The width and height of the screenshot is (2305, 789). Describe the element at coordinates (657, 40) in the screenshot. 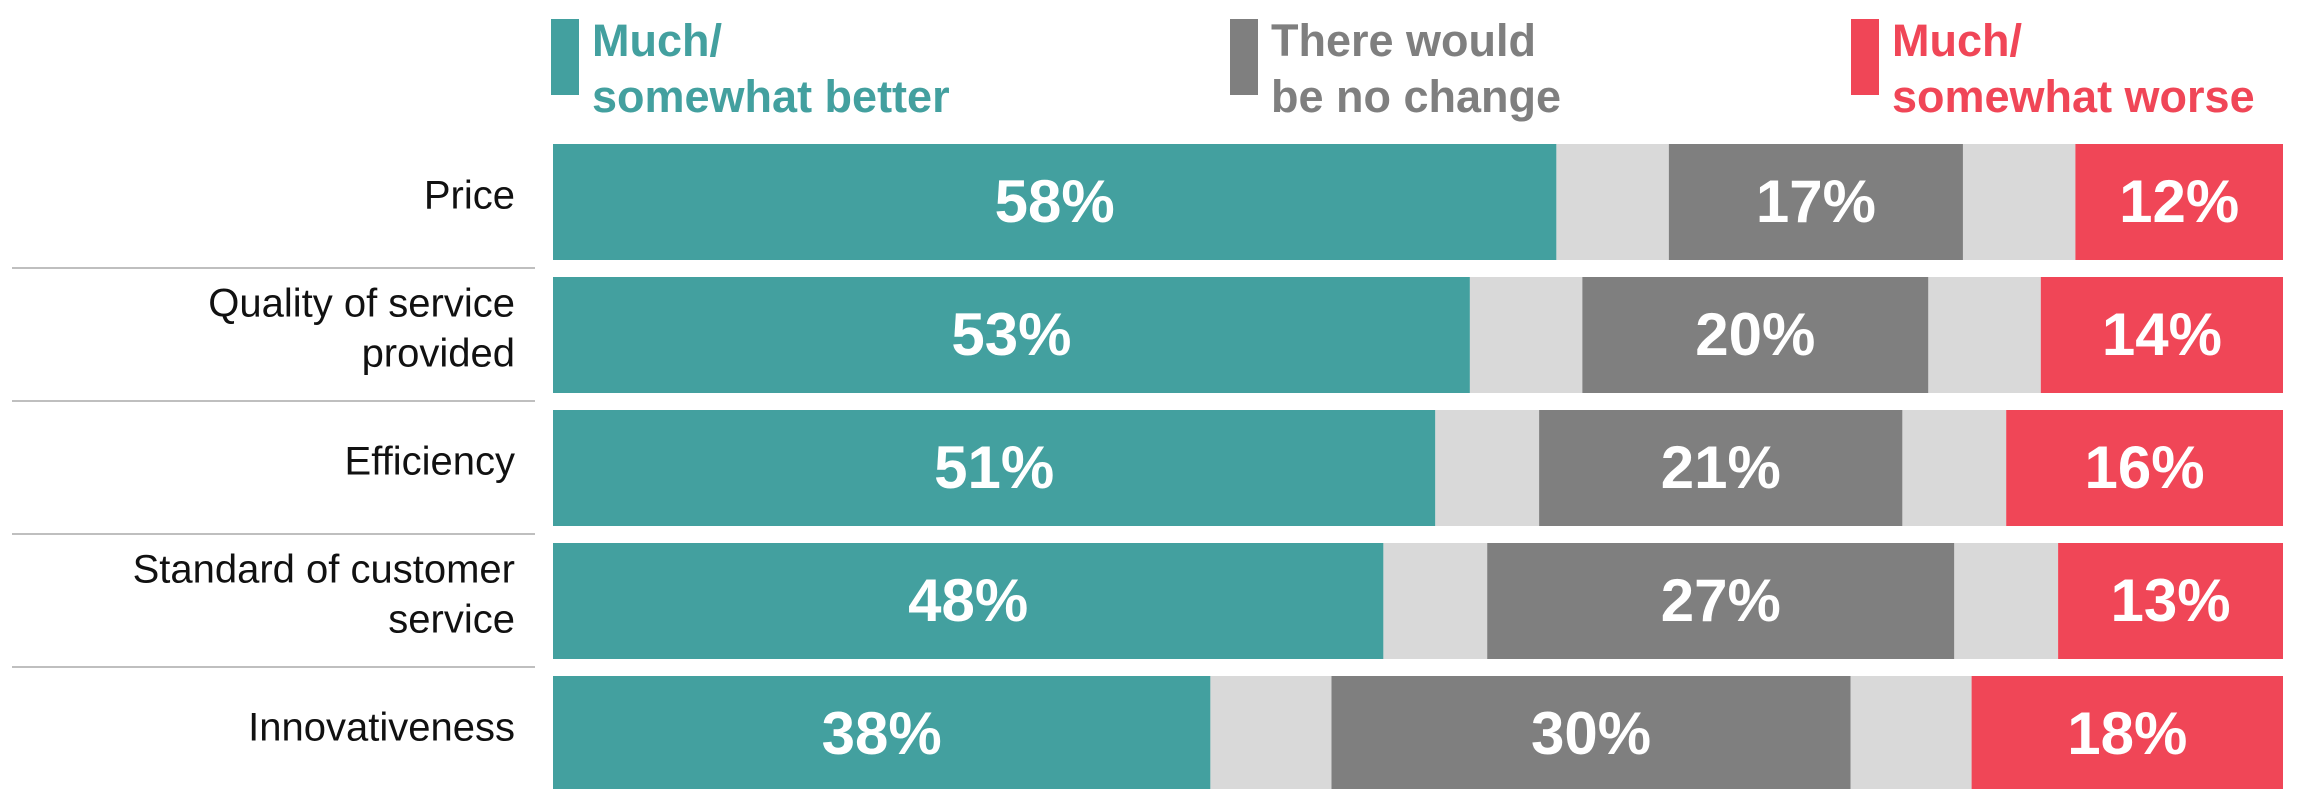

I see `legend-label-0: Much/` at that location.